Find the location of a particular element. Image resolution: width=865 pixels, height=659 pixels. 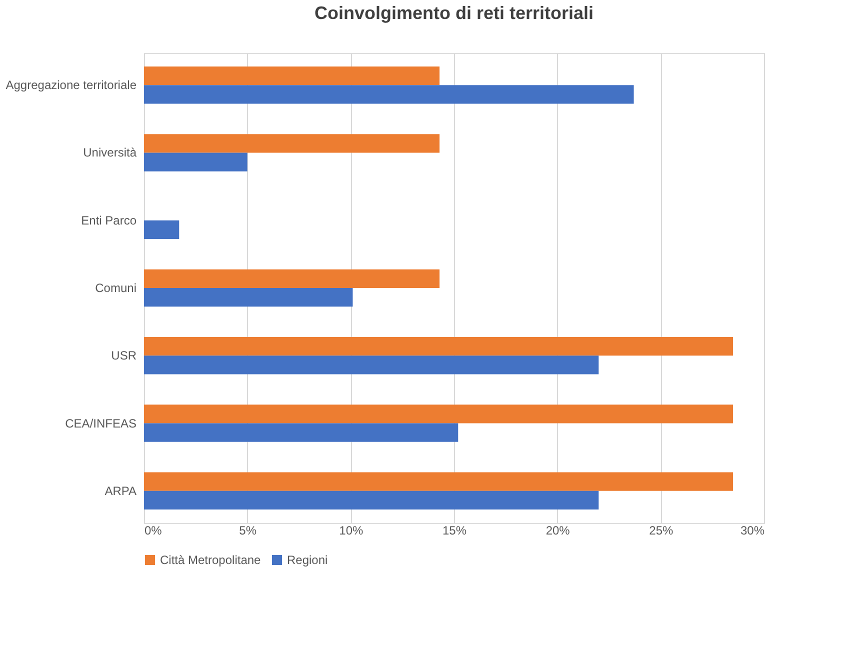

x-tick-label: 20% is located at coordinates (558, 531).